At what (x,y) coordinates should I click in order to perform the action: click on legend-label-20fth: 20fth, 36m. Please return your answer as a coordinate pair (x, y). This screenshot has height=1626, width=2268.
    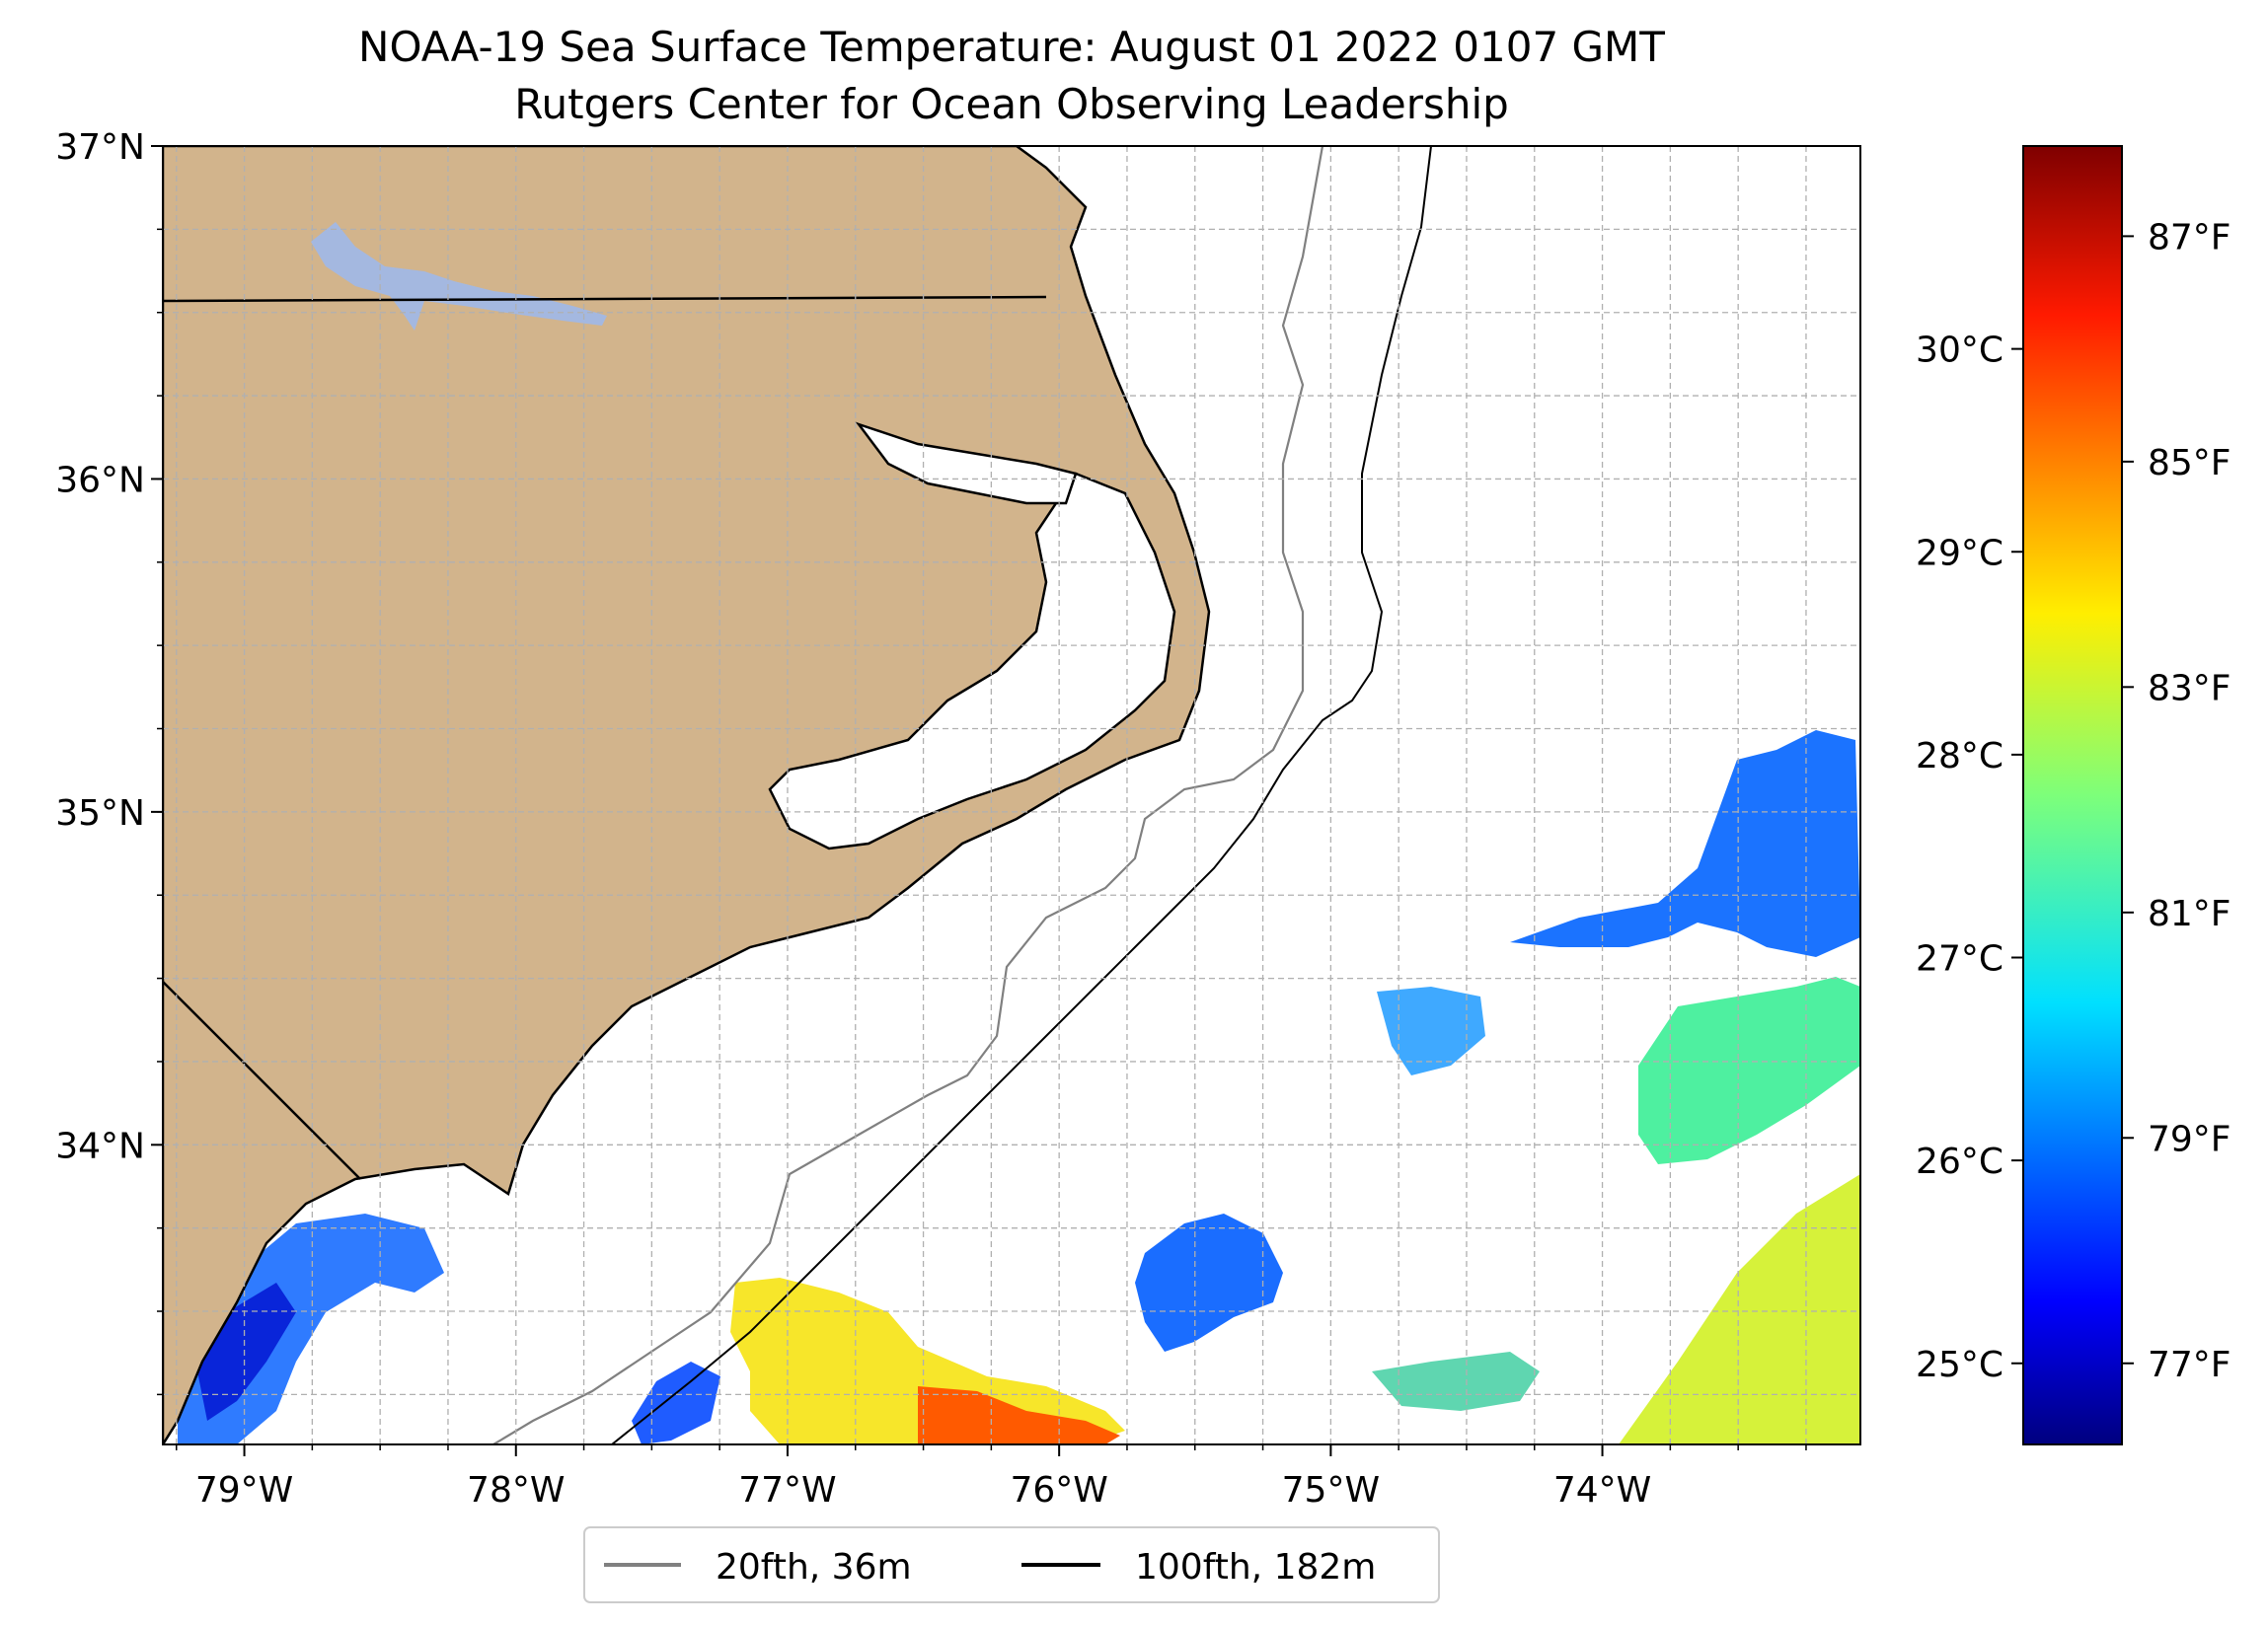
    Looking at the image, I should click on (814, 1567).